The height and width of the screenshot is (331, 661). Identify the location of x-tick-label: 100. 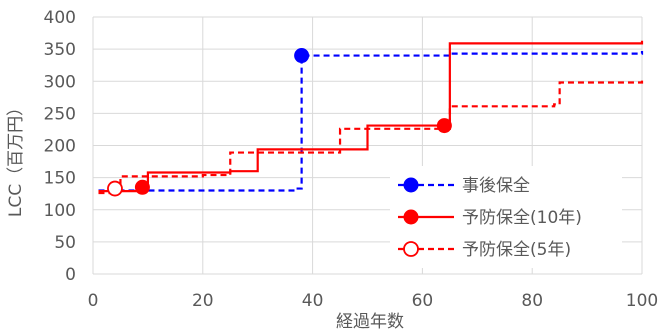
(642, 301).